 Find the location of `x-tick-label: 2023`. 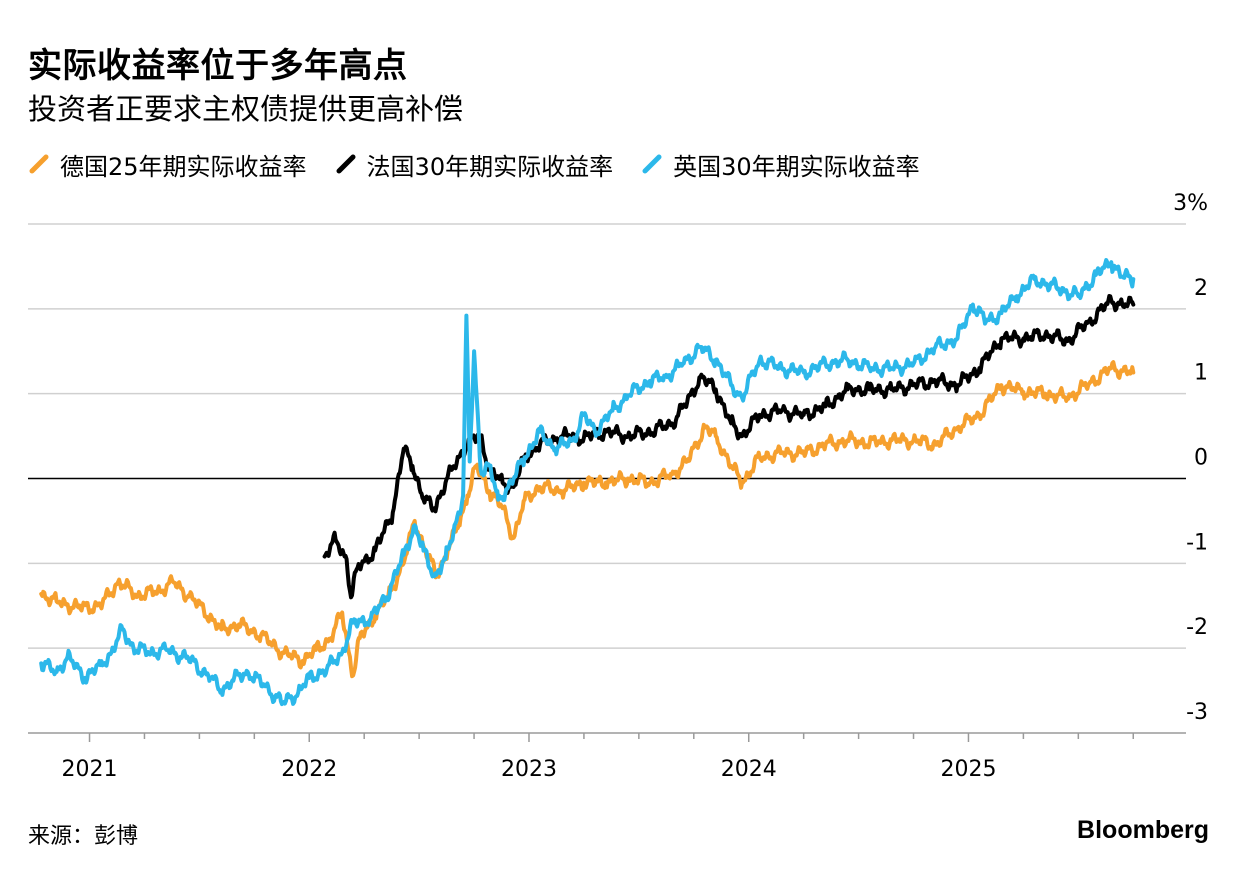

x-tick-label: 2023 is located at coordinates (529, 769).